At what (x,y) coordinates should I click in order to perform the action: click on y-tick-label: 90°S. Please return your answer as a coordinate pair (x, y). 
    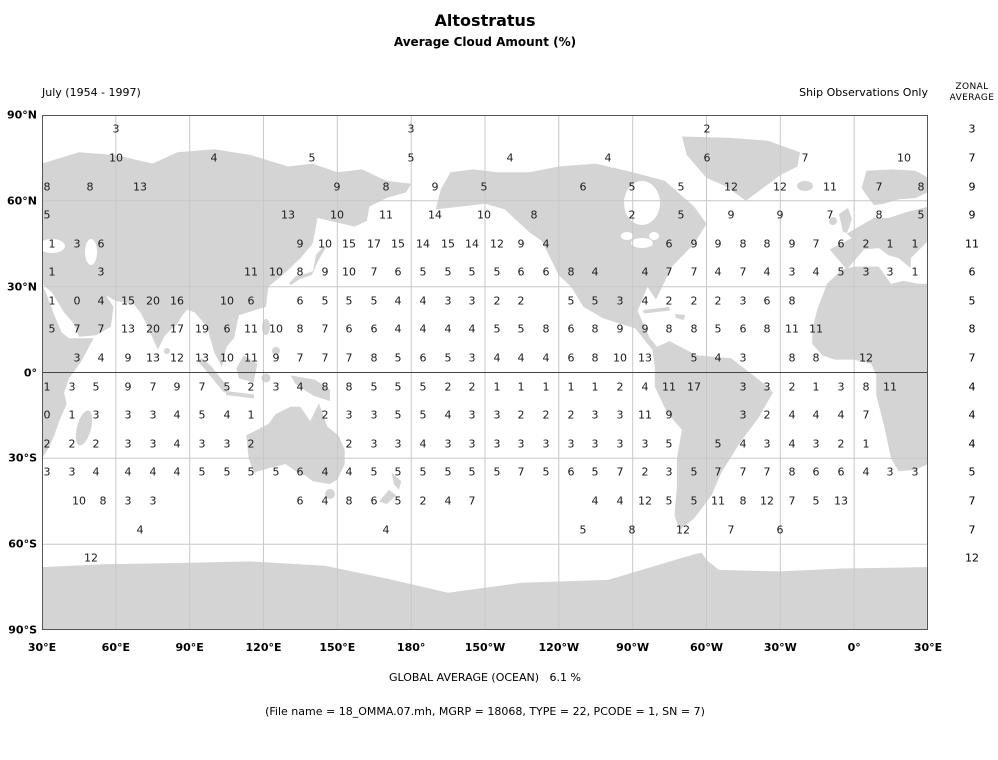
    Looking at the image, I should click on (22, 630).